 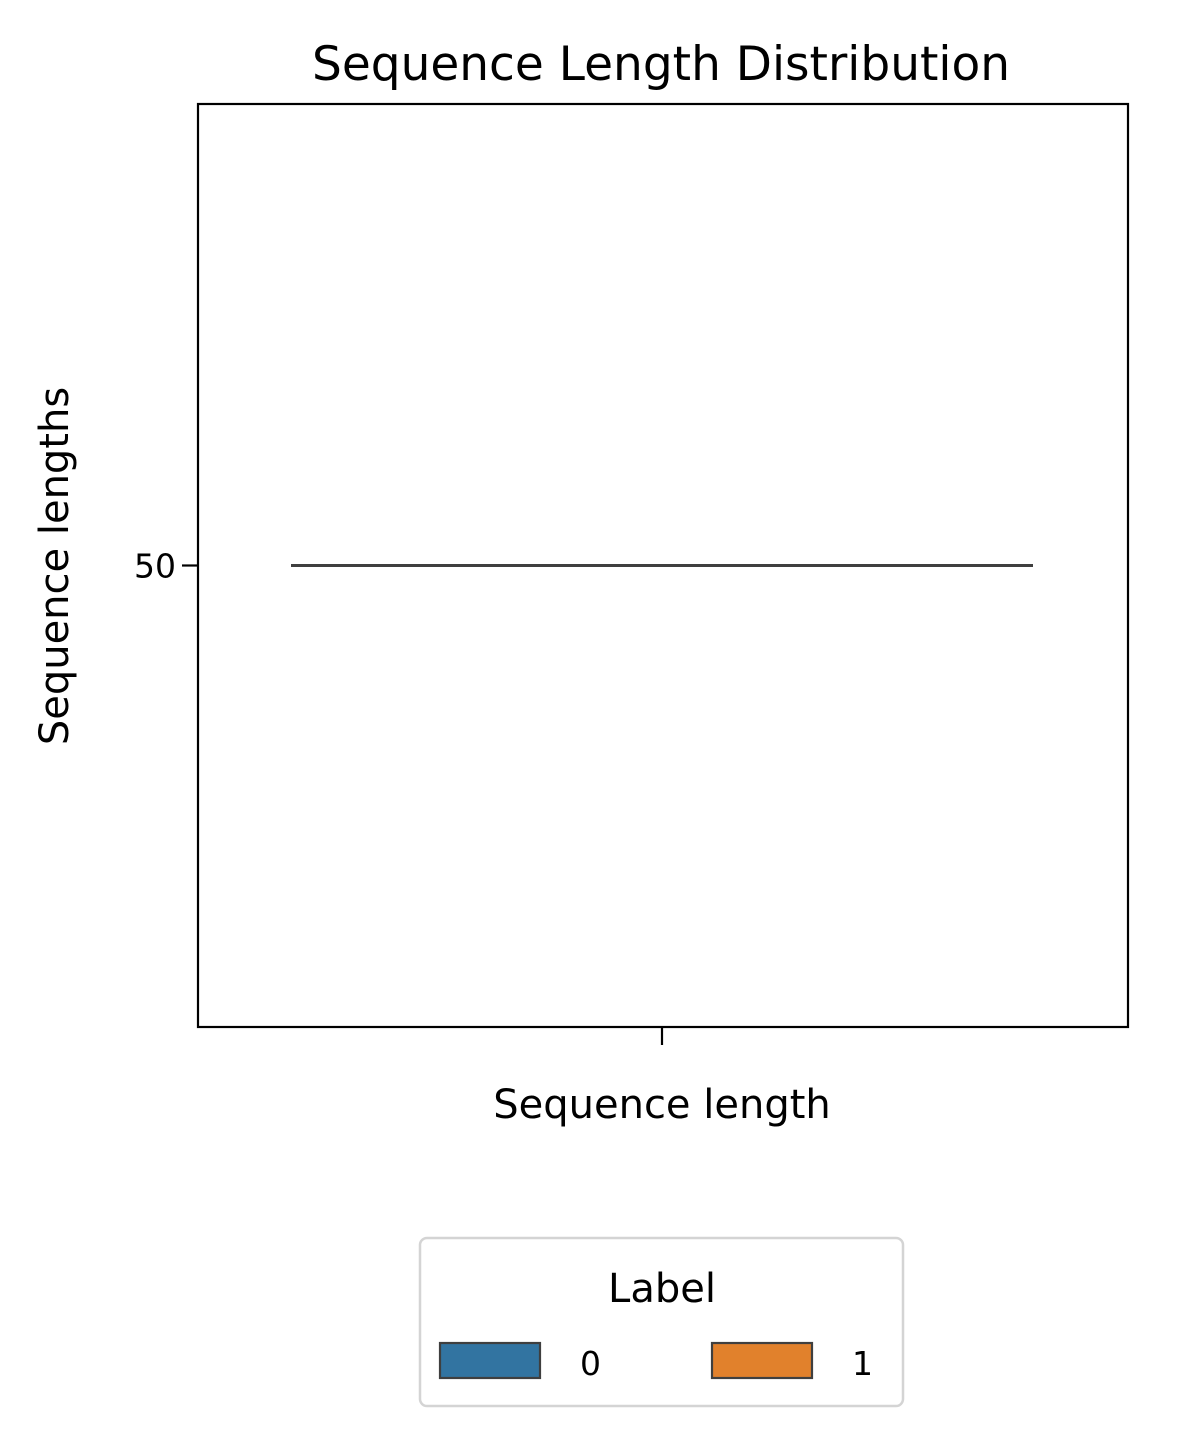 What do you see at coordinates (661, 64) in the screenshot?
I see `chart-title: Sequence Length Distribution` at bounding box center [661, 64].